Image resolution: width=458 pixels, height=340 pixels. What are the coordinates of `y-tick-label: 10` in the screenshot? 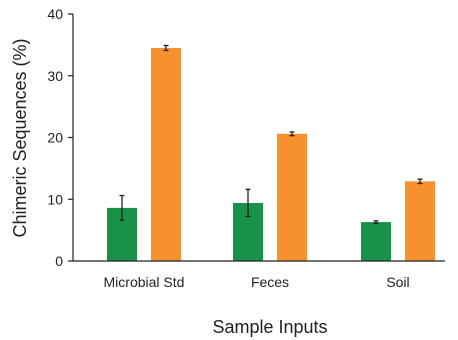 It's located at (55, 199).